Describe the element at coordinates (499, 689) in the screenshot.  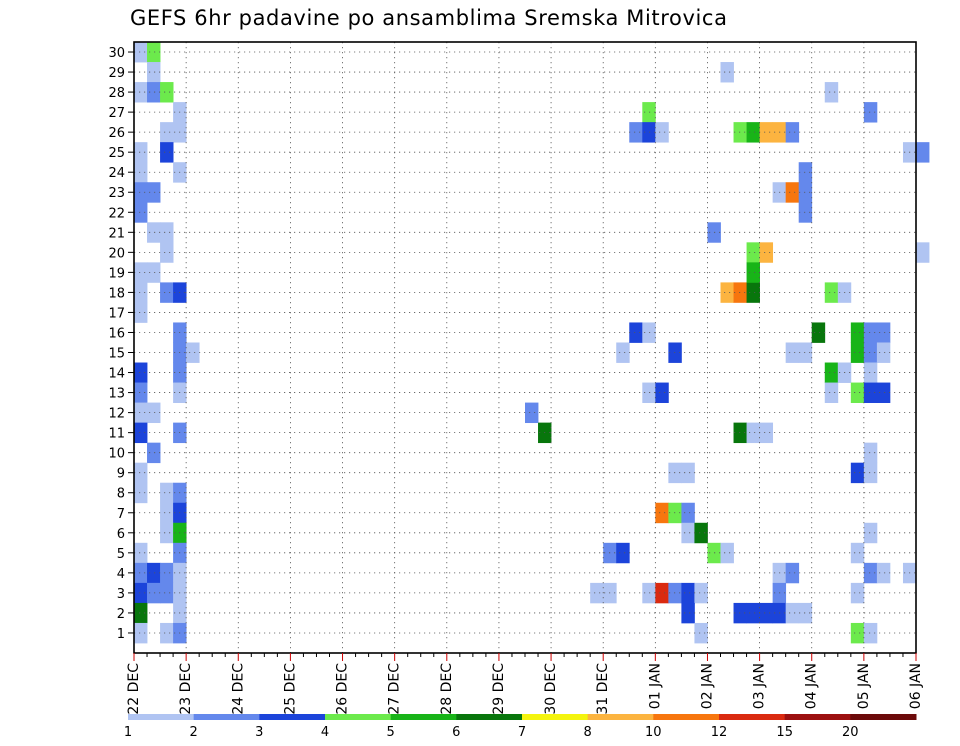
I see `x-tick-label: 29 DEC` at that location.